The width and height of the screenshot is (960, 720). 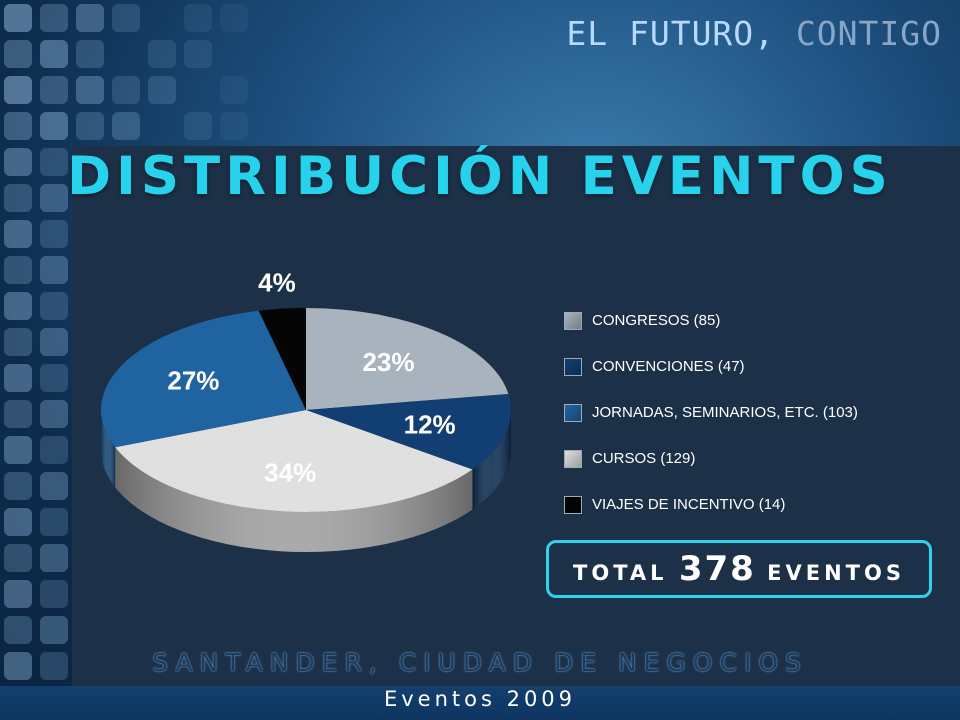 I want to click on legend-label: CONVENCIONES (47), so click(x=668, y=366).